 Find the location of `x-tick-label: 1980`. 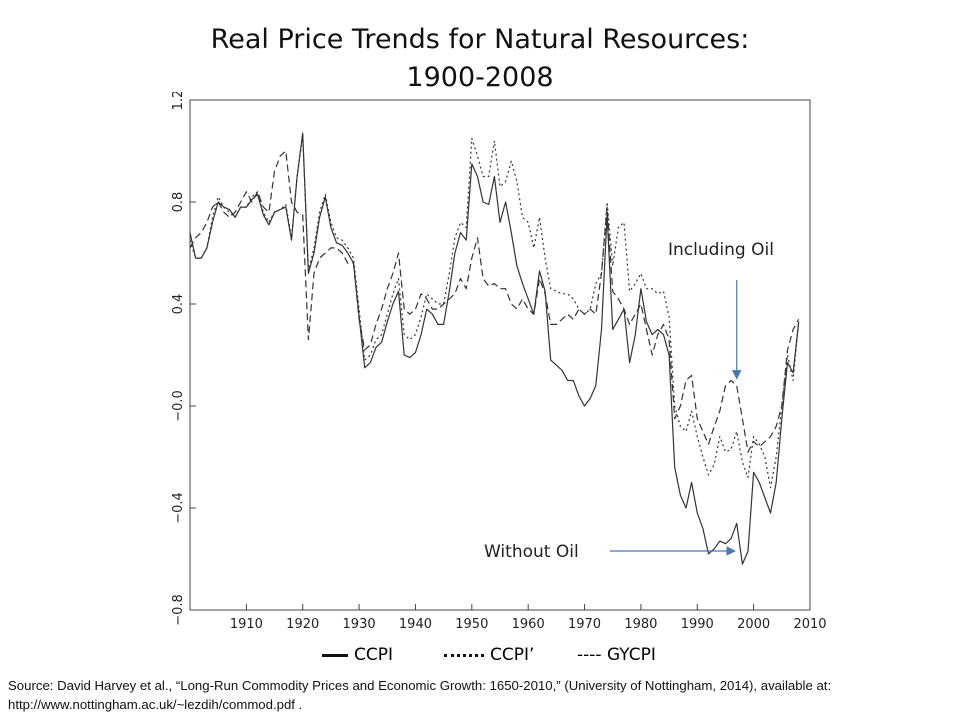

x-tick-label: 1980 is located at coordinates (640, 624).